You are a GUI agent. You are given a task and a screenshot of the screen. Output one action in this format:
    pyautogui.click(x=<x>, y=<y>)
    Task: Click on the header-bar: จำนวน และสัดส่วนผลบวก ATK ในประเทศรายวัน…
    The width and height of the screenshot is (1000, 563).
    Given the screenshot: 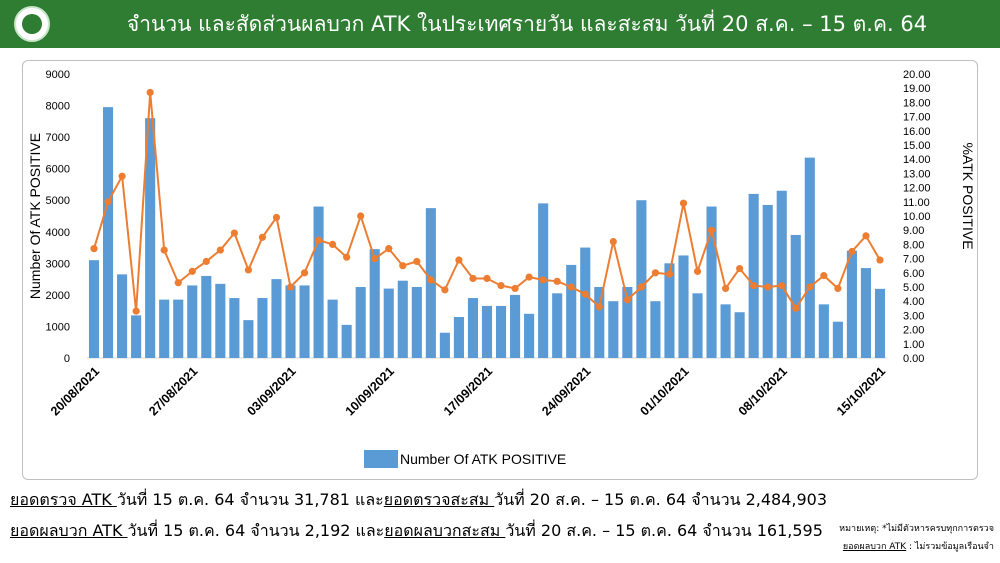 What is the action you would take?
    pyautogui.click(x=500, y=24)
    